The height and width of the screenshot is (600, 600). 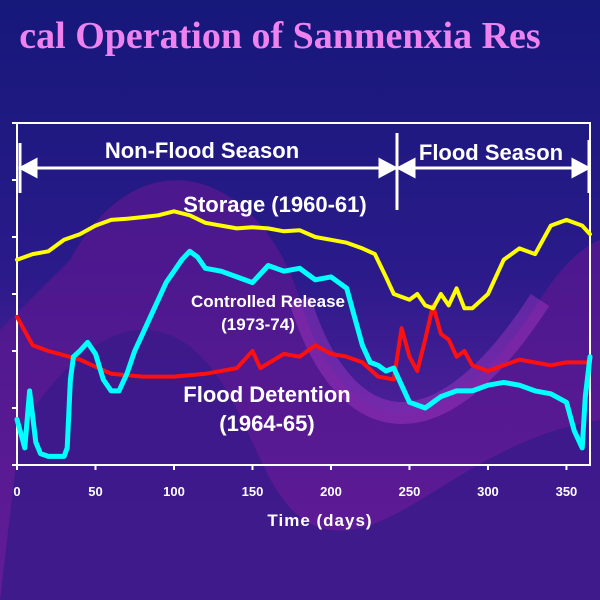 I want to click on x-tick-label: 50, so click(x=95, y=491).